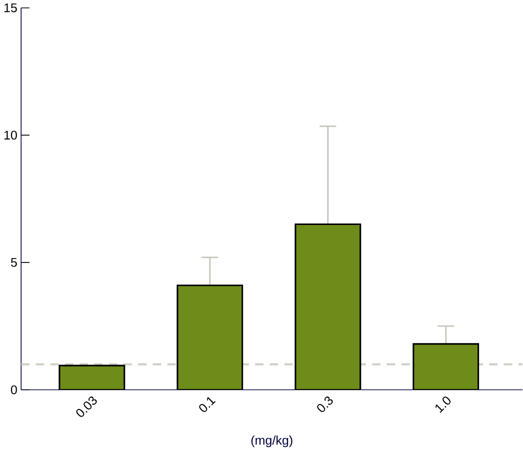  Describe the element at coordinates (86, 407) in the screenshot. I see `x-tick-label: 0.03` at that location.